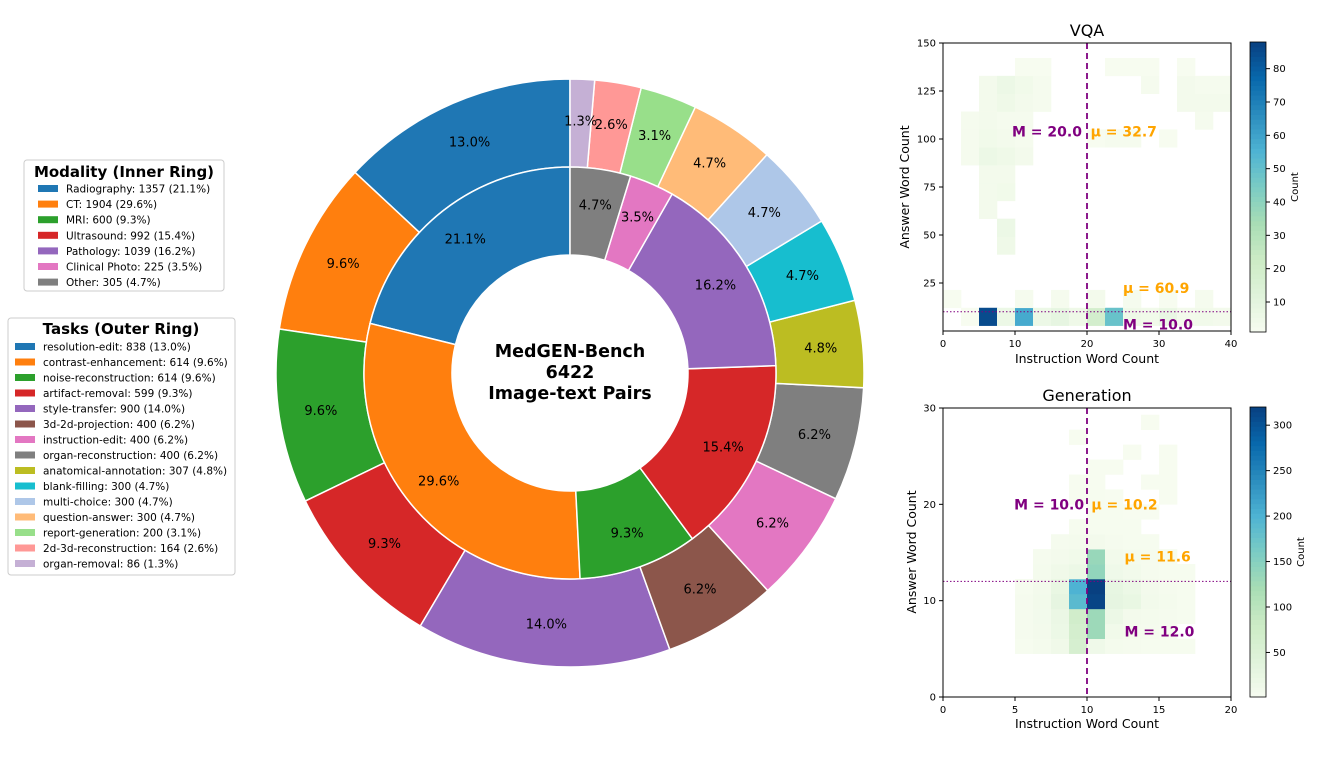 This screenshot has width=1320, height=763. What do you see at coordinates (1087, 358) in the screenshot?
I see `vqa-xlabel: Instruction Word Count` at bounding box center [1087, 358].